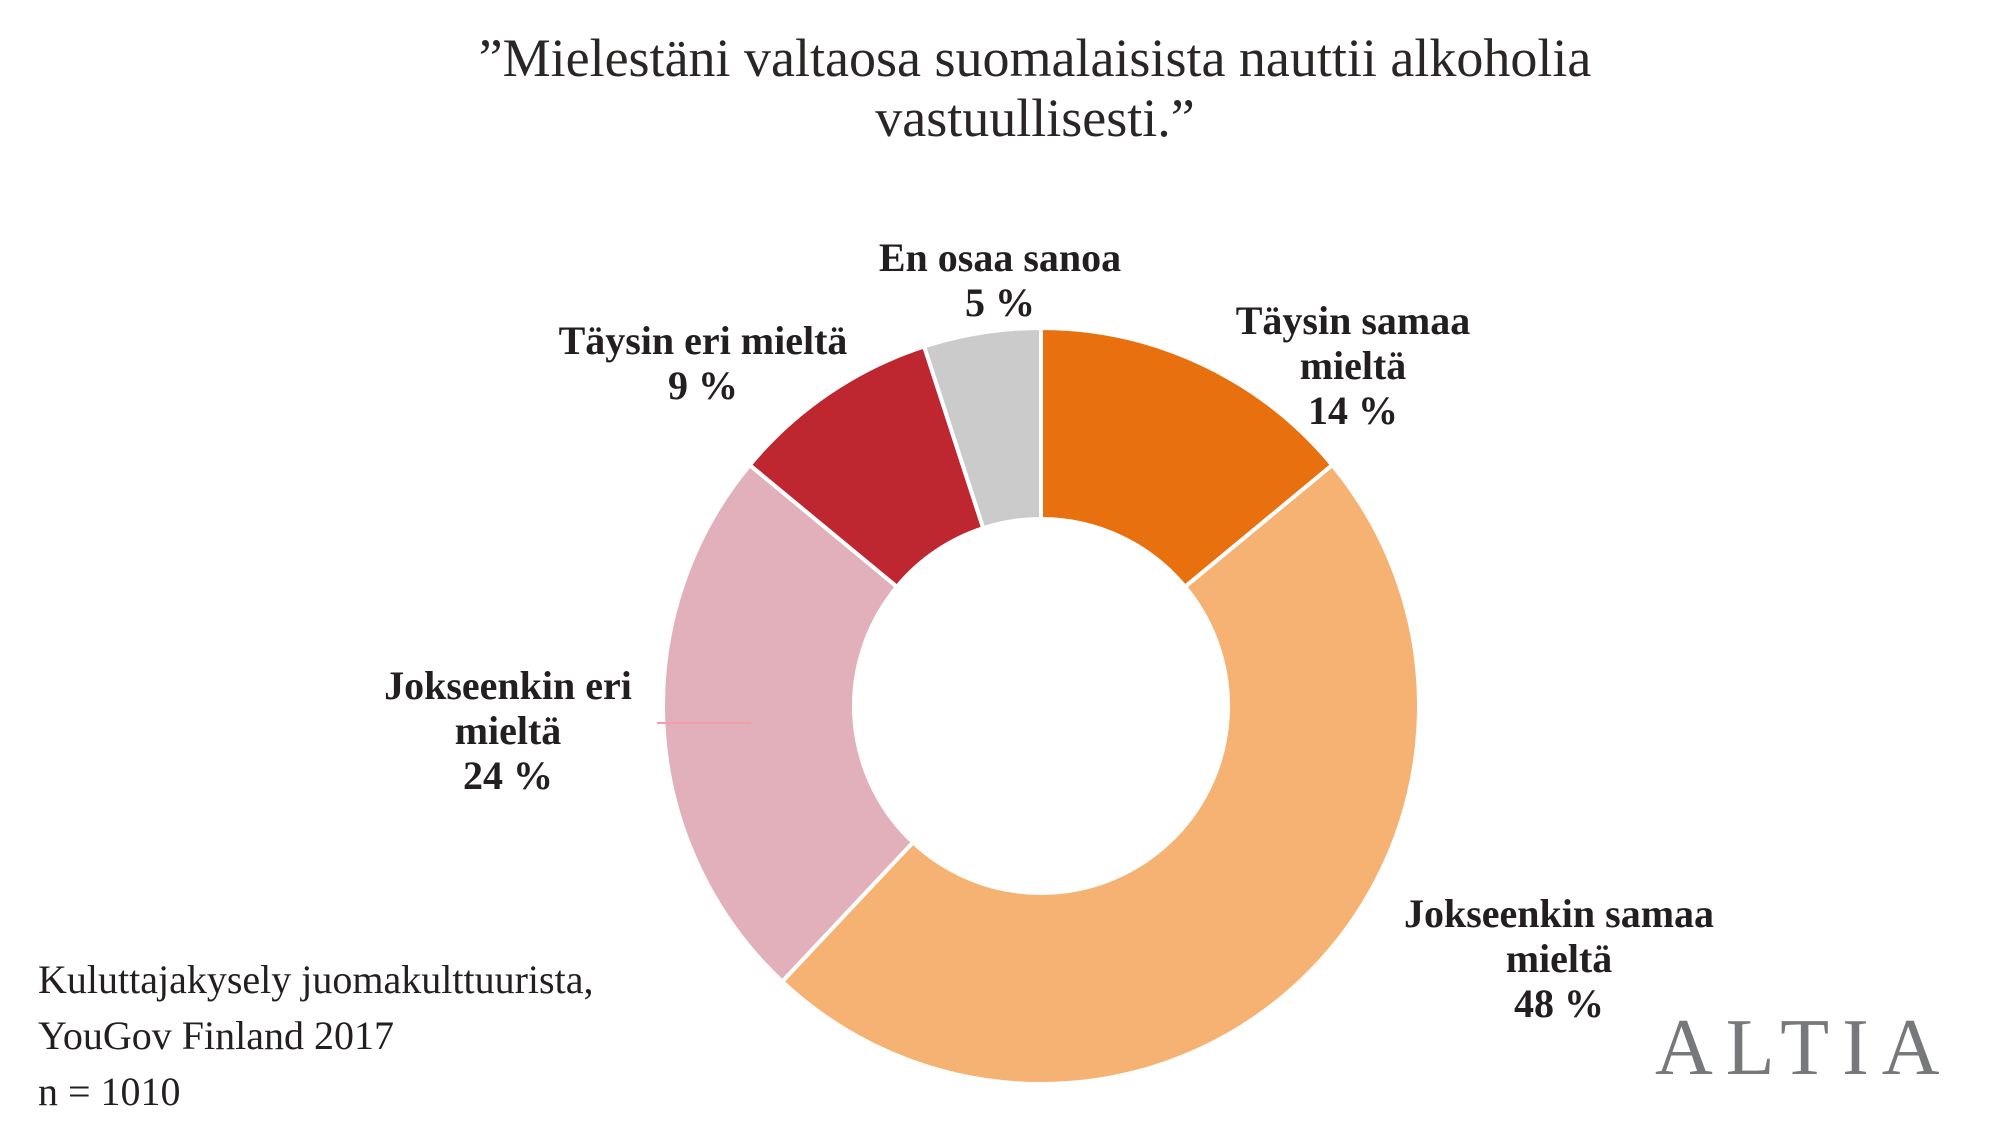  I want to click on callout-en-osaa-sanoa: En osaa sanoa 5 %, so click(1000, 280).